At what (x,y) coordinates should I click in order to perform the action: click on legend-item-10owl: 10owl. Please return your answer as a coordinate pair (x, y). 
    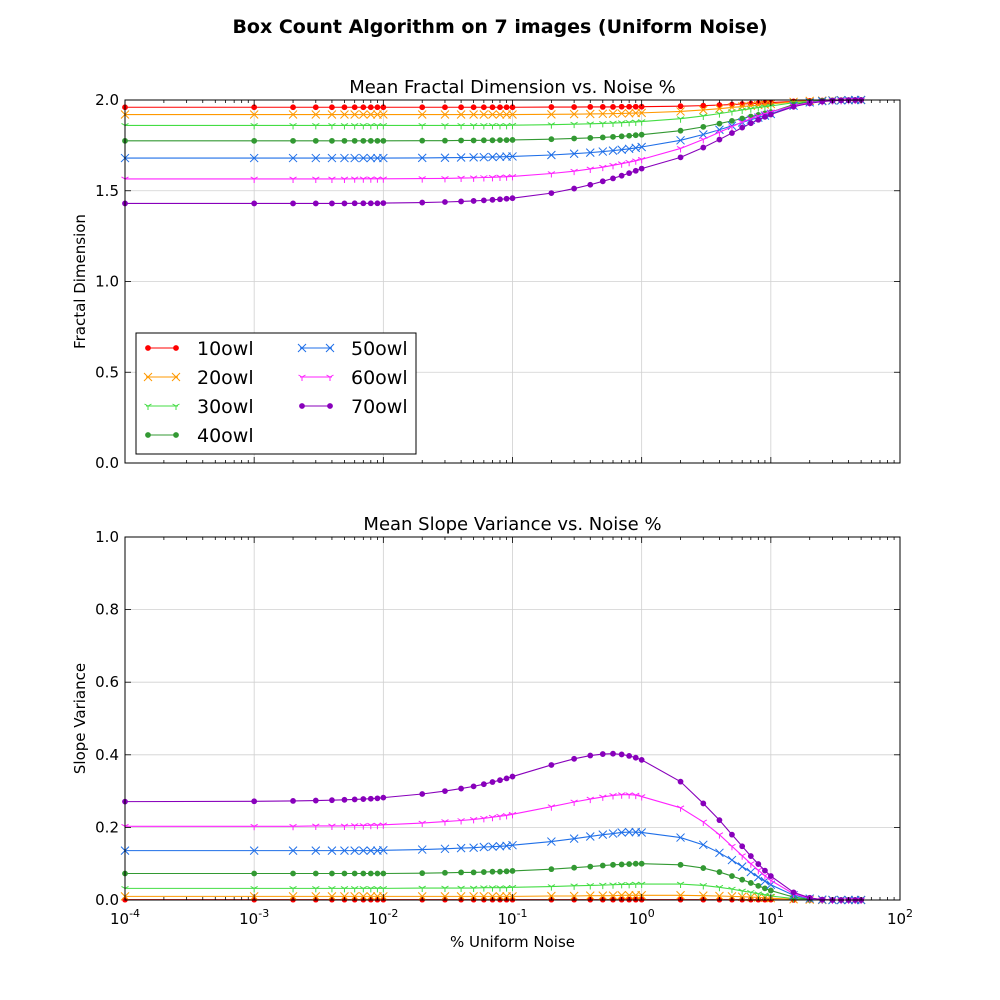
    Looking at the image, I should click on (199, 349).